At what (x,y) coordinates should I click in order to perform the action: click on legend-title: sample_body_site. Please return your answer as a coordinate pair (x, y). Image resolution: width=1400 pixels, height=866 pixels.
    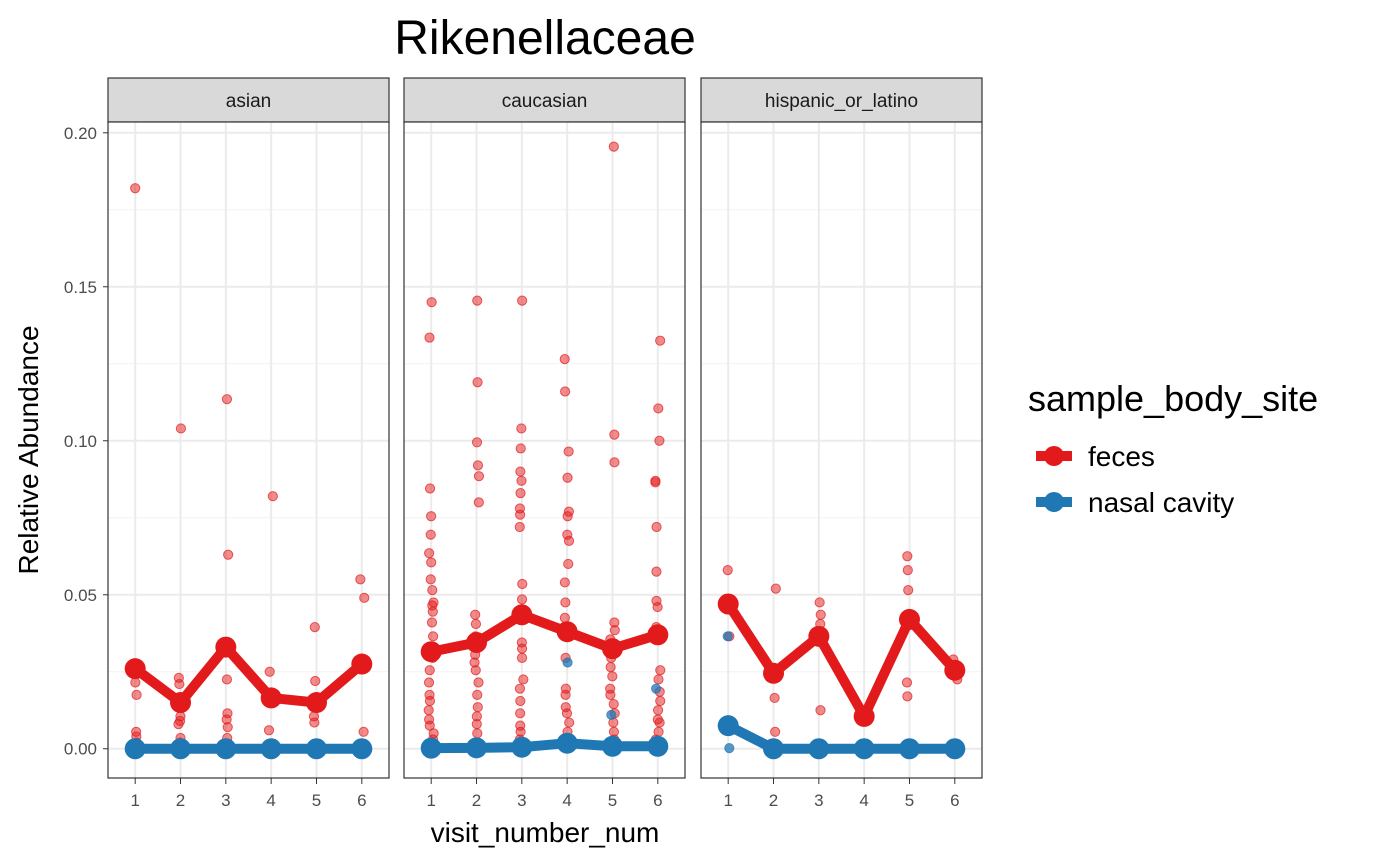
    Looking at the image, I should click on (1173, 398).